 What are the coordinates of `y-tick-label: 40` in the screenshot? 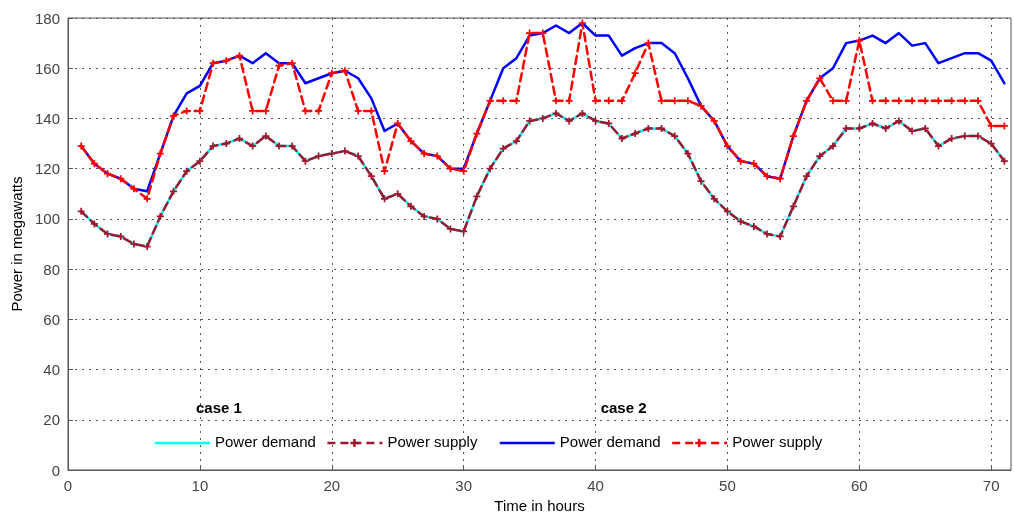 It's located at (51, 370).